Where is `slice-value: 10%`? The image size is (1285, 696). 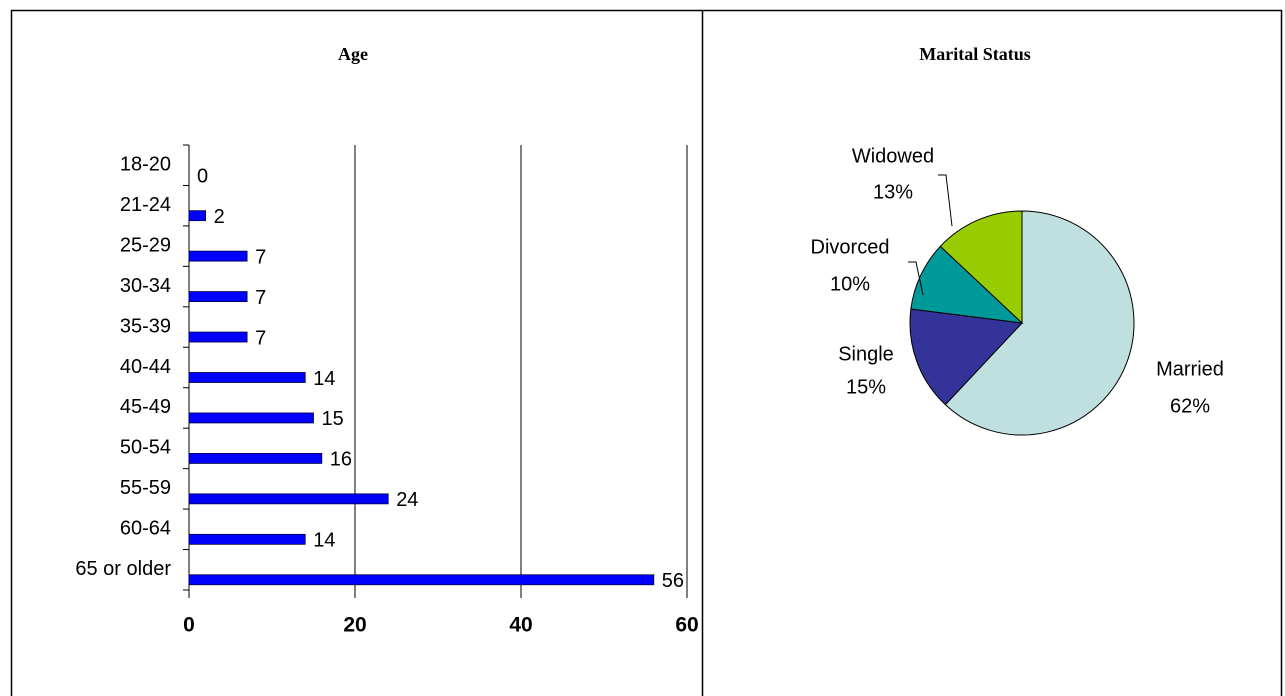 slice-value: 10% is located at coordinates (850, 284).